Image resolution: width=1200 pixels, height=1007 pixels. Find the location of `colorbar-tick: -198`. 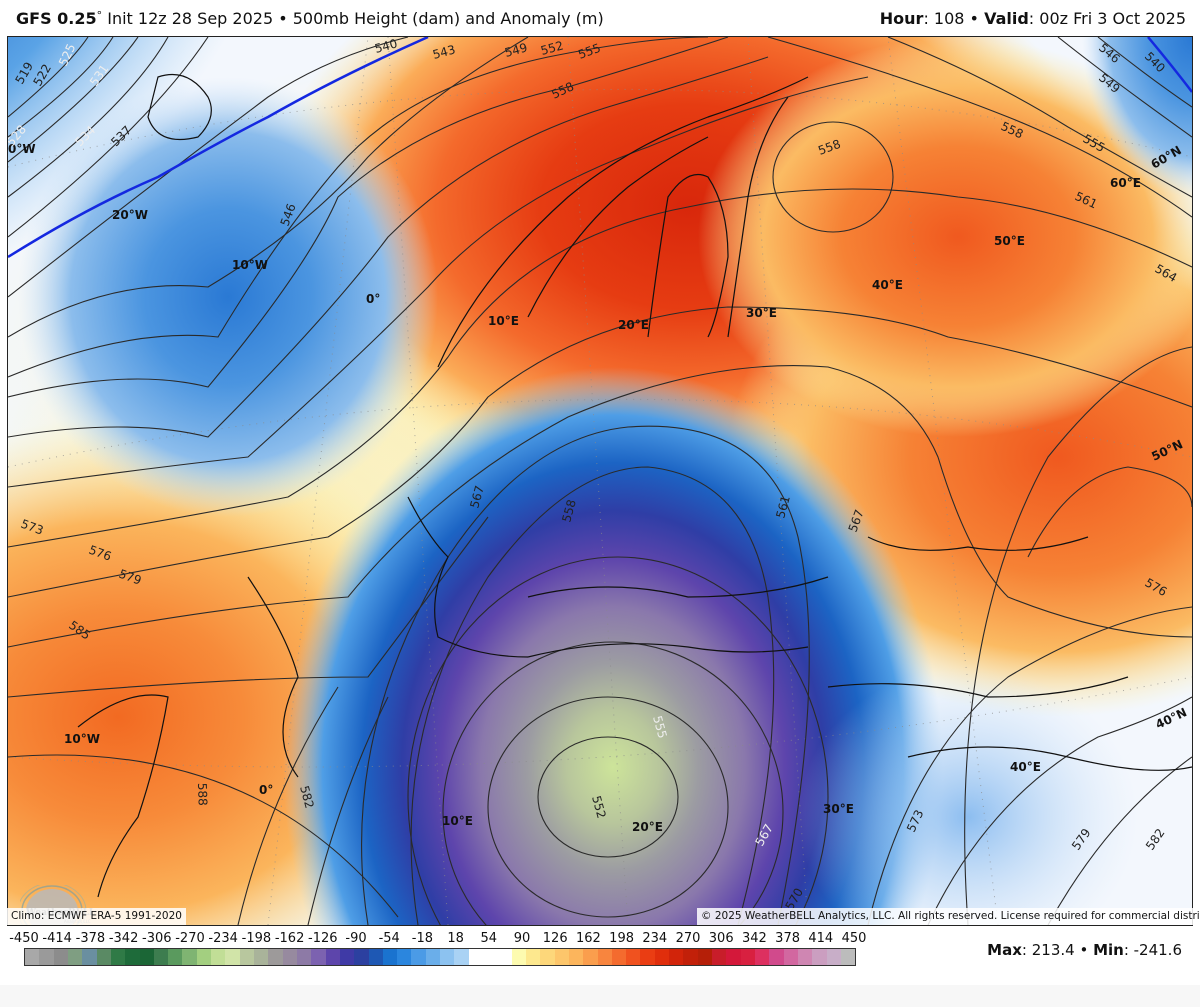

colorbar-tick: -198 is located at coordinates (256, 938).